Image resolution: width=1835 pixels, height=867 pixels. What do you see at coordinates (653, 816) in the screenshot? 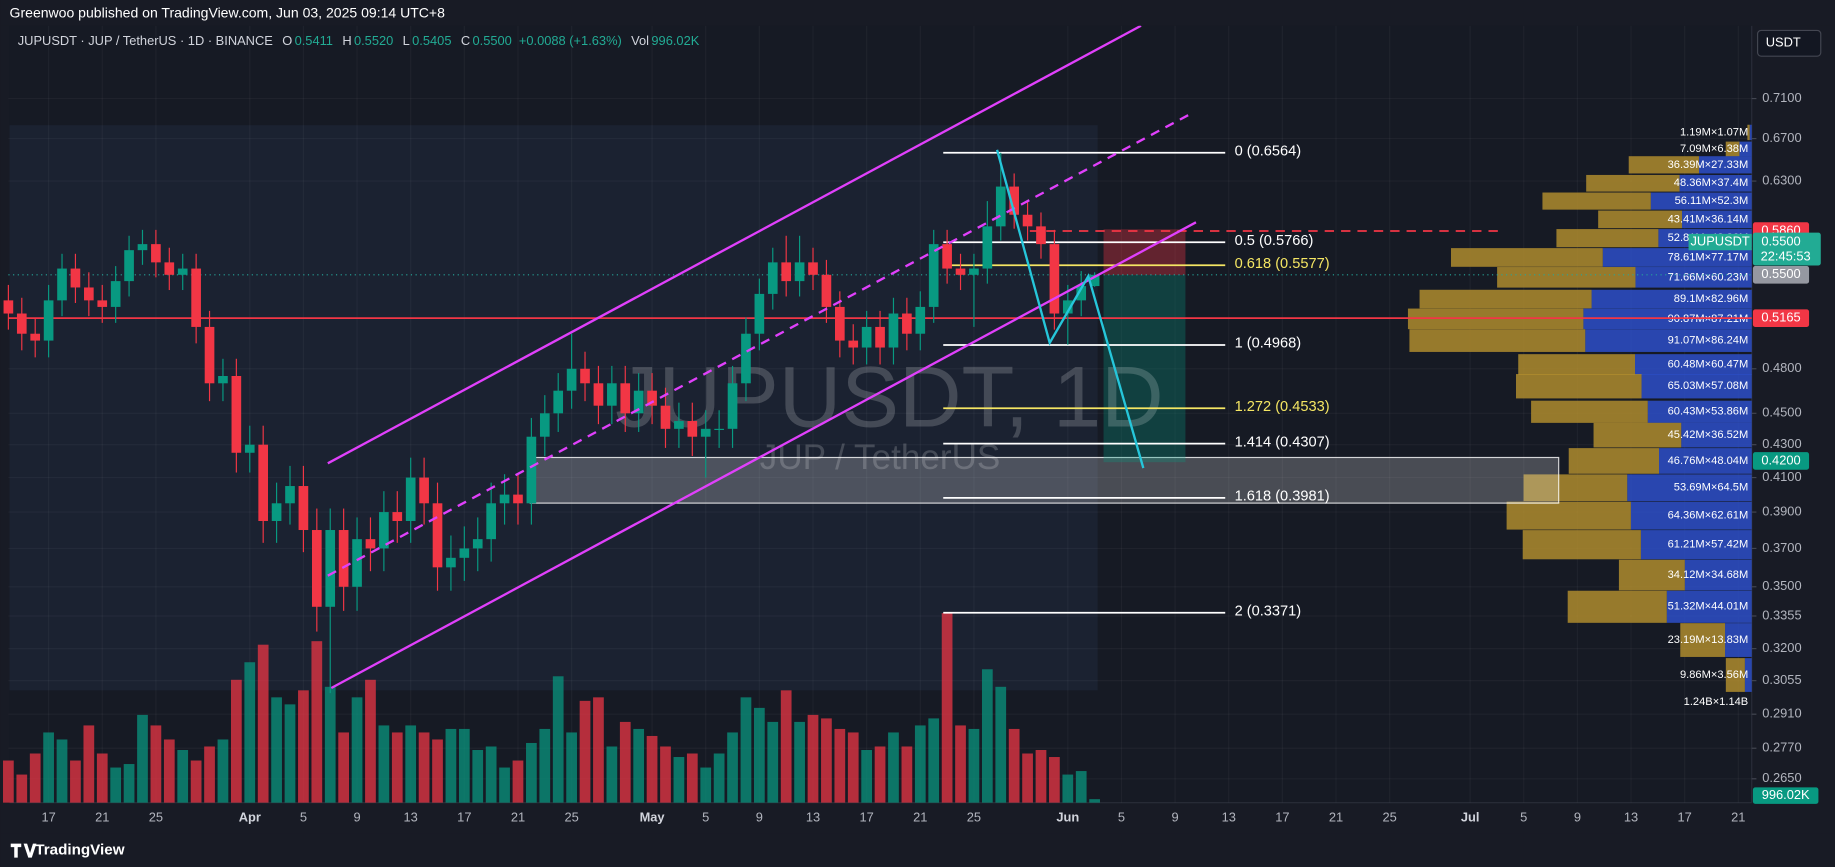
I see `x-tick-label: May` at bounding box center [653, 816].